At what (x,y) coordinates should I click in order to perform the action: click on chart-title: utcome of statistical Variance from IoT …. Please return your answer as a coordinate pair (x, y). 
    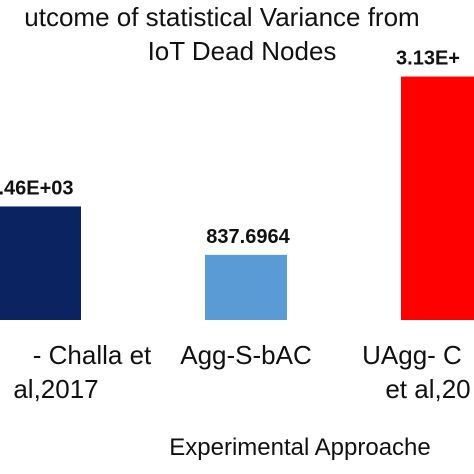
    Looking at the image, I should click on (221, 34).